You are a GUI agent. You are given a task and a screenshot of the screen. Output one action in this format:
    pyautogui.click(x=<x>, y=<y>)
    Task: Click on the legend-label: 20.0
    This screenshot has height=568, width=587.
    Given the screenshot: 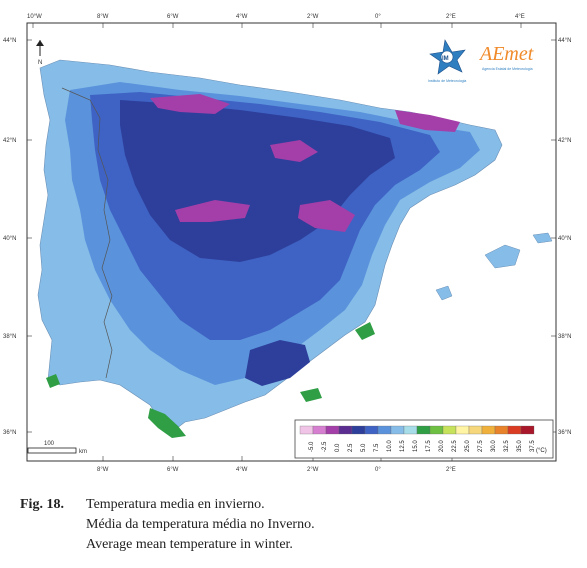 What is the action you would take?
    pyautogui.click(x=442, y=446)
    